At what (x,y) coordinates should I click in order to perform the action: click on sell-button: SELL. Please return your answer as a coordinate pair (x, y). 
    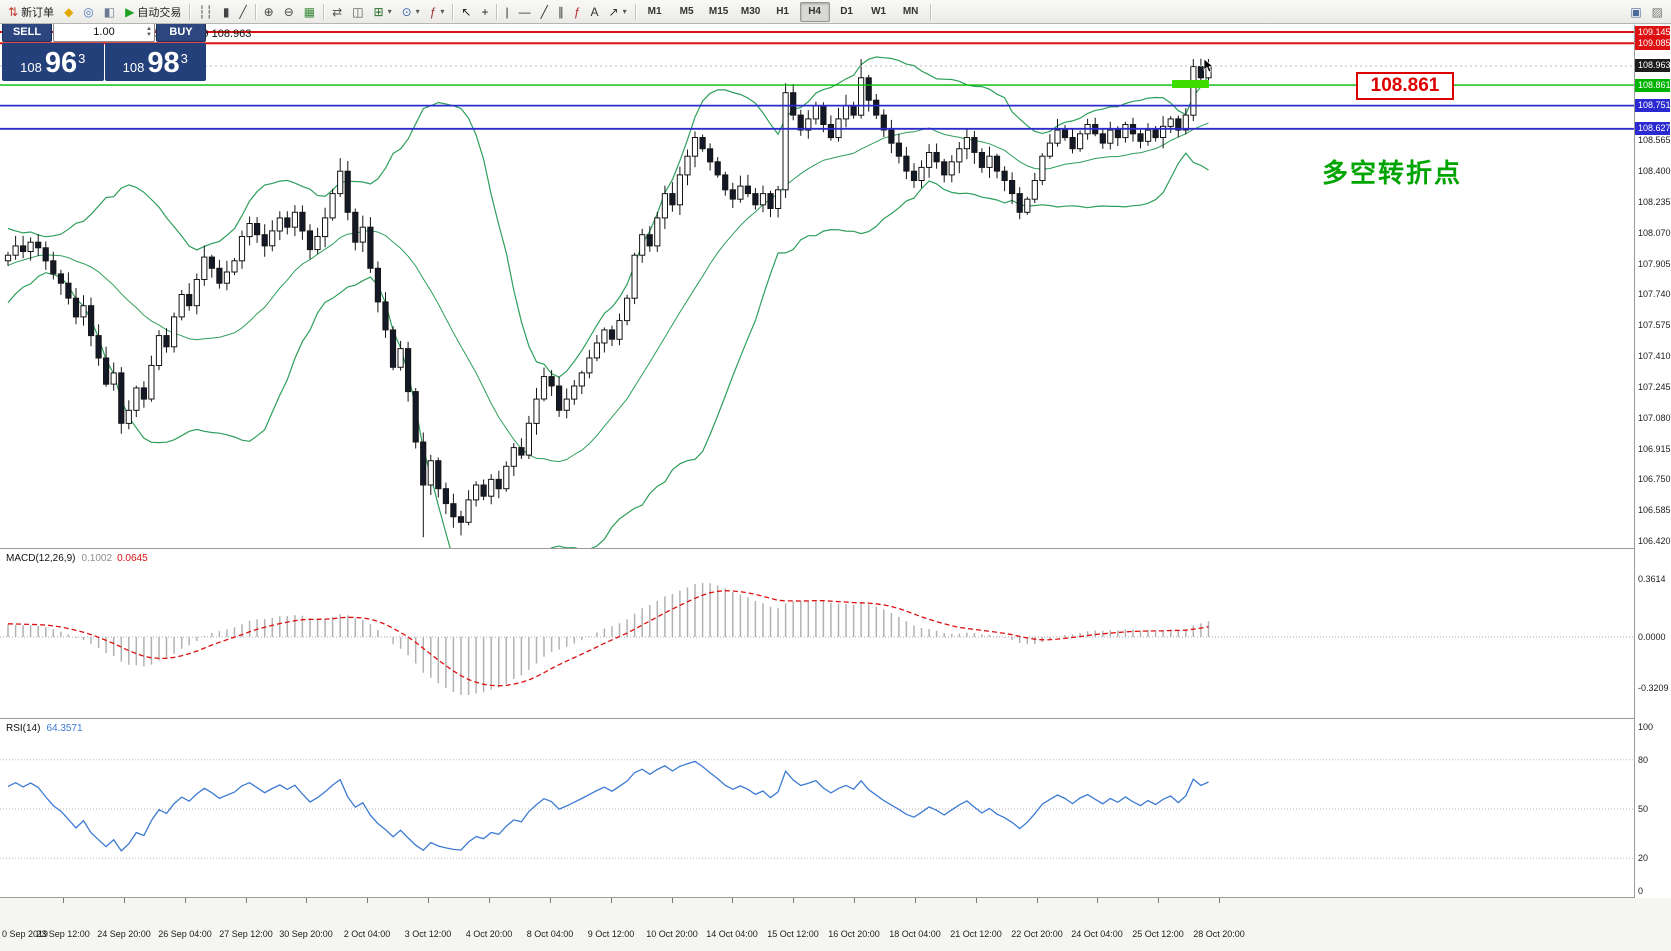
    Looking at the image, I should click on (27, 31).